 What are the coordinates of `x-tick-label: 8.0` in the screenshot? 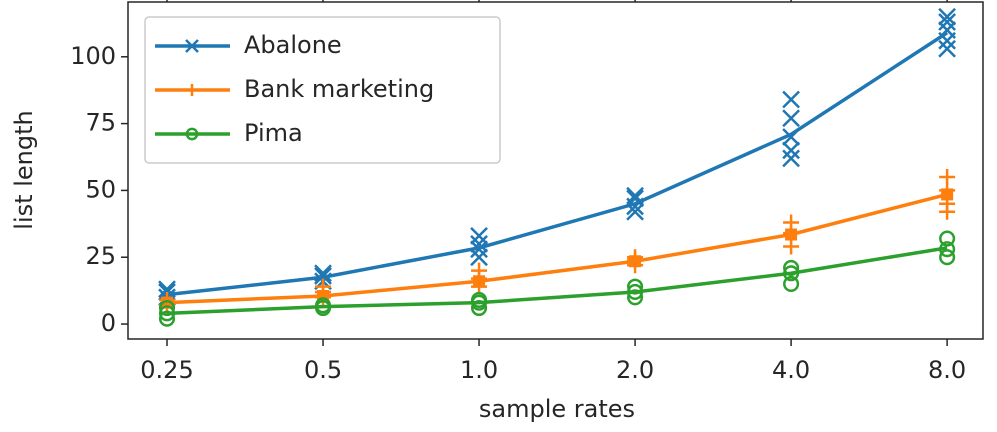 It's located at (947, 370).